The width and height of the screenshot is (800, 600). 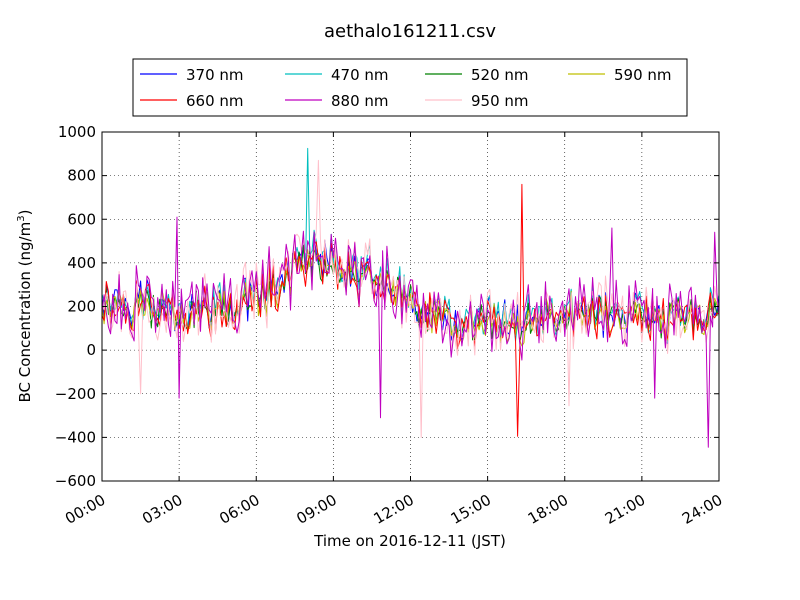 I want to click on y-axis-label-tail: ), so click(x=25, y=213).